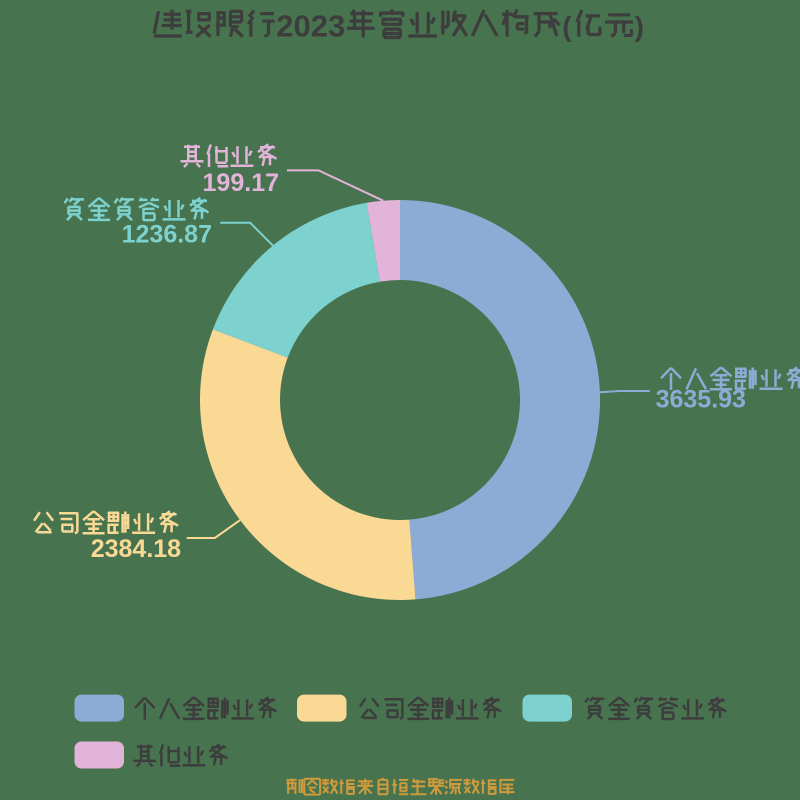  Describe the element at coordinates (241, 183) in the screenshot. I see `svg-text: 199.17` at that location.